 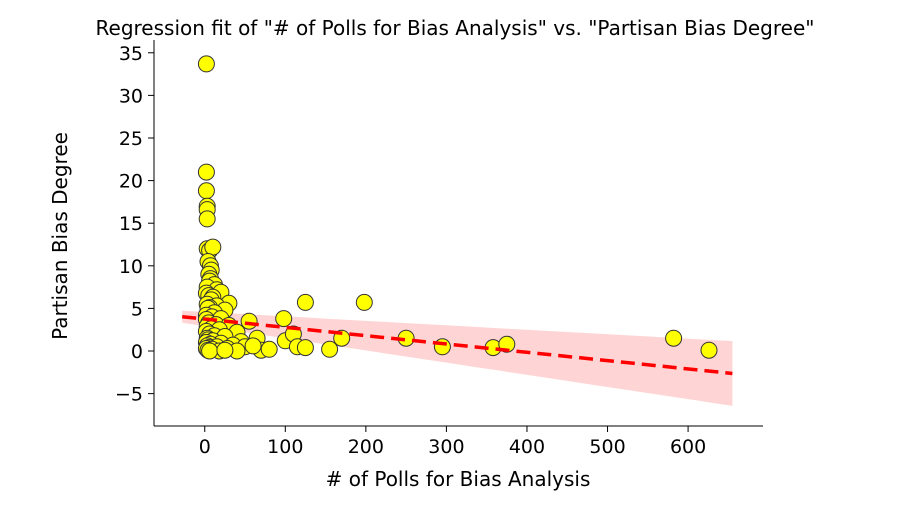 I want to click on y-axis-label: Partisan Bias Degree, so click(x=60, y=236).